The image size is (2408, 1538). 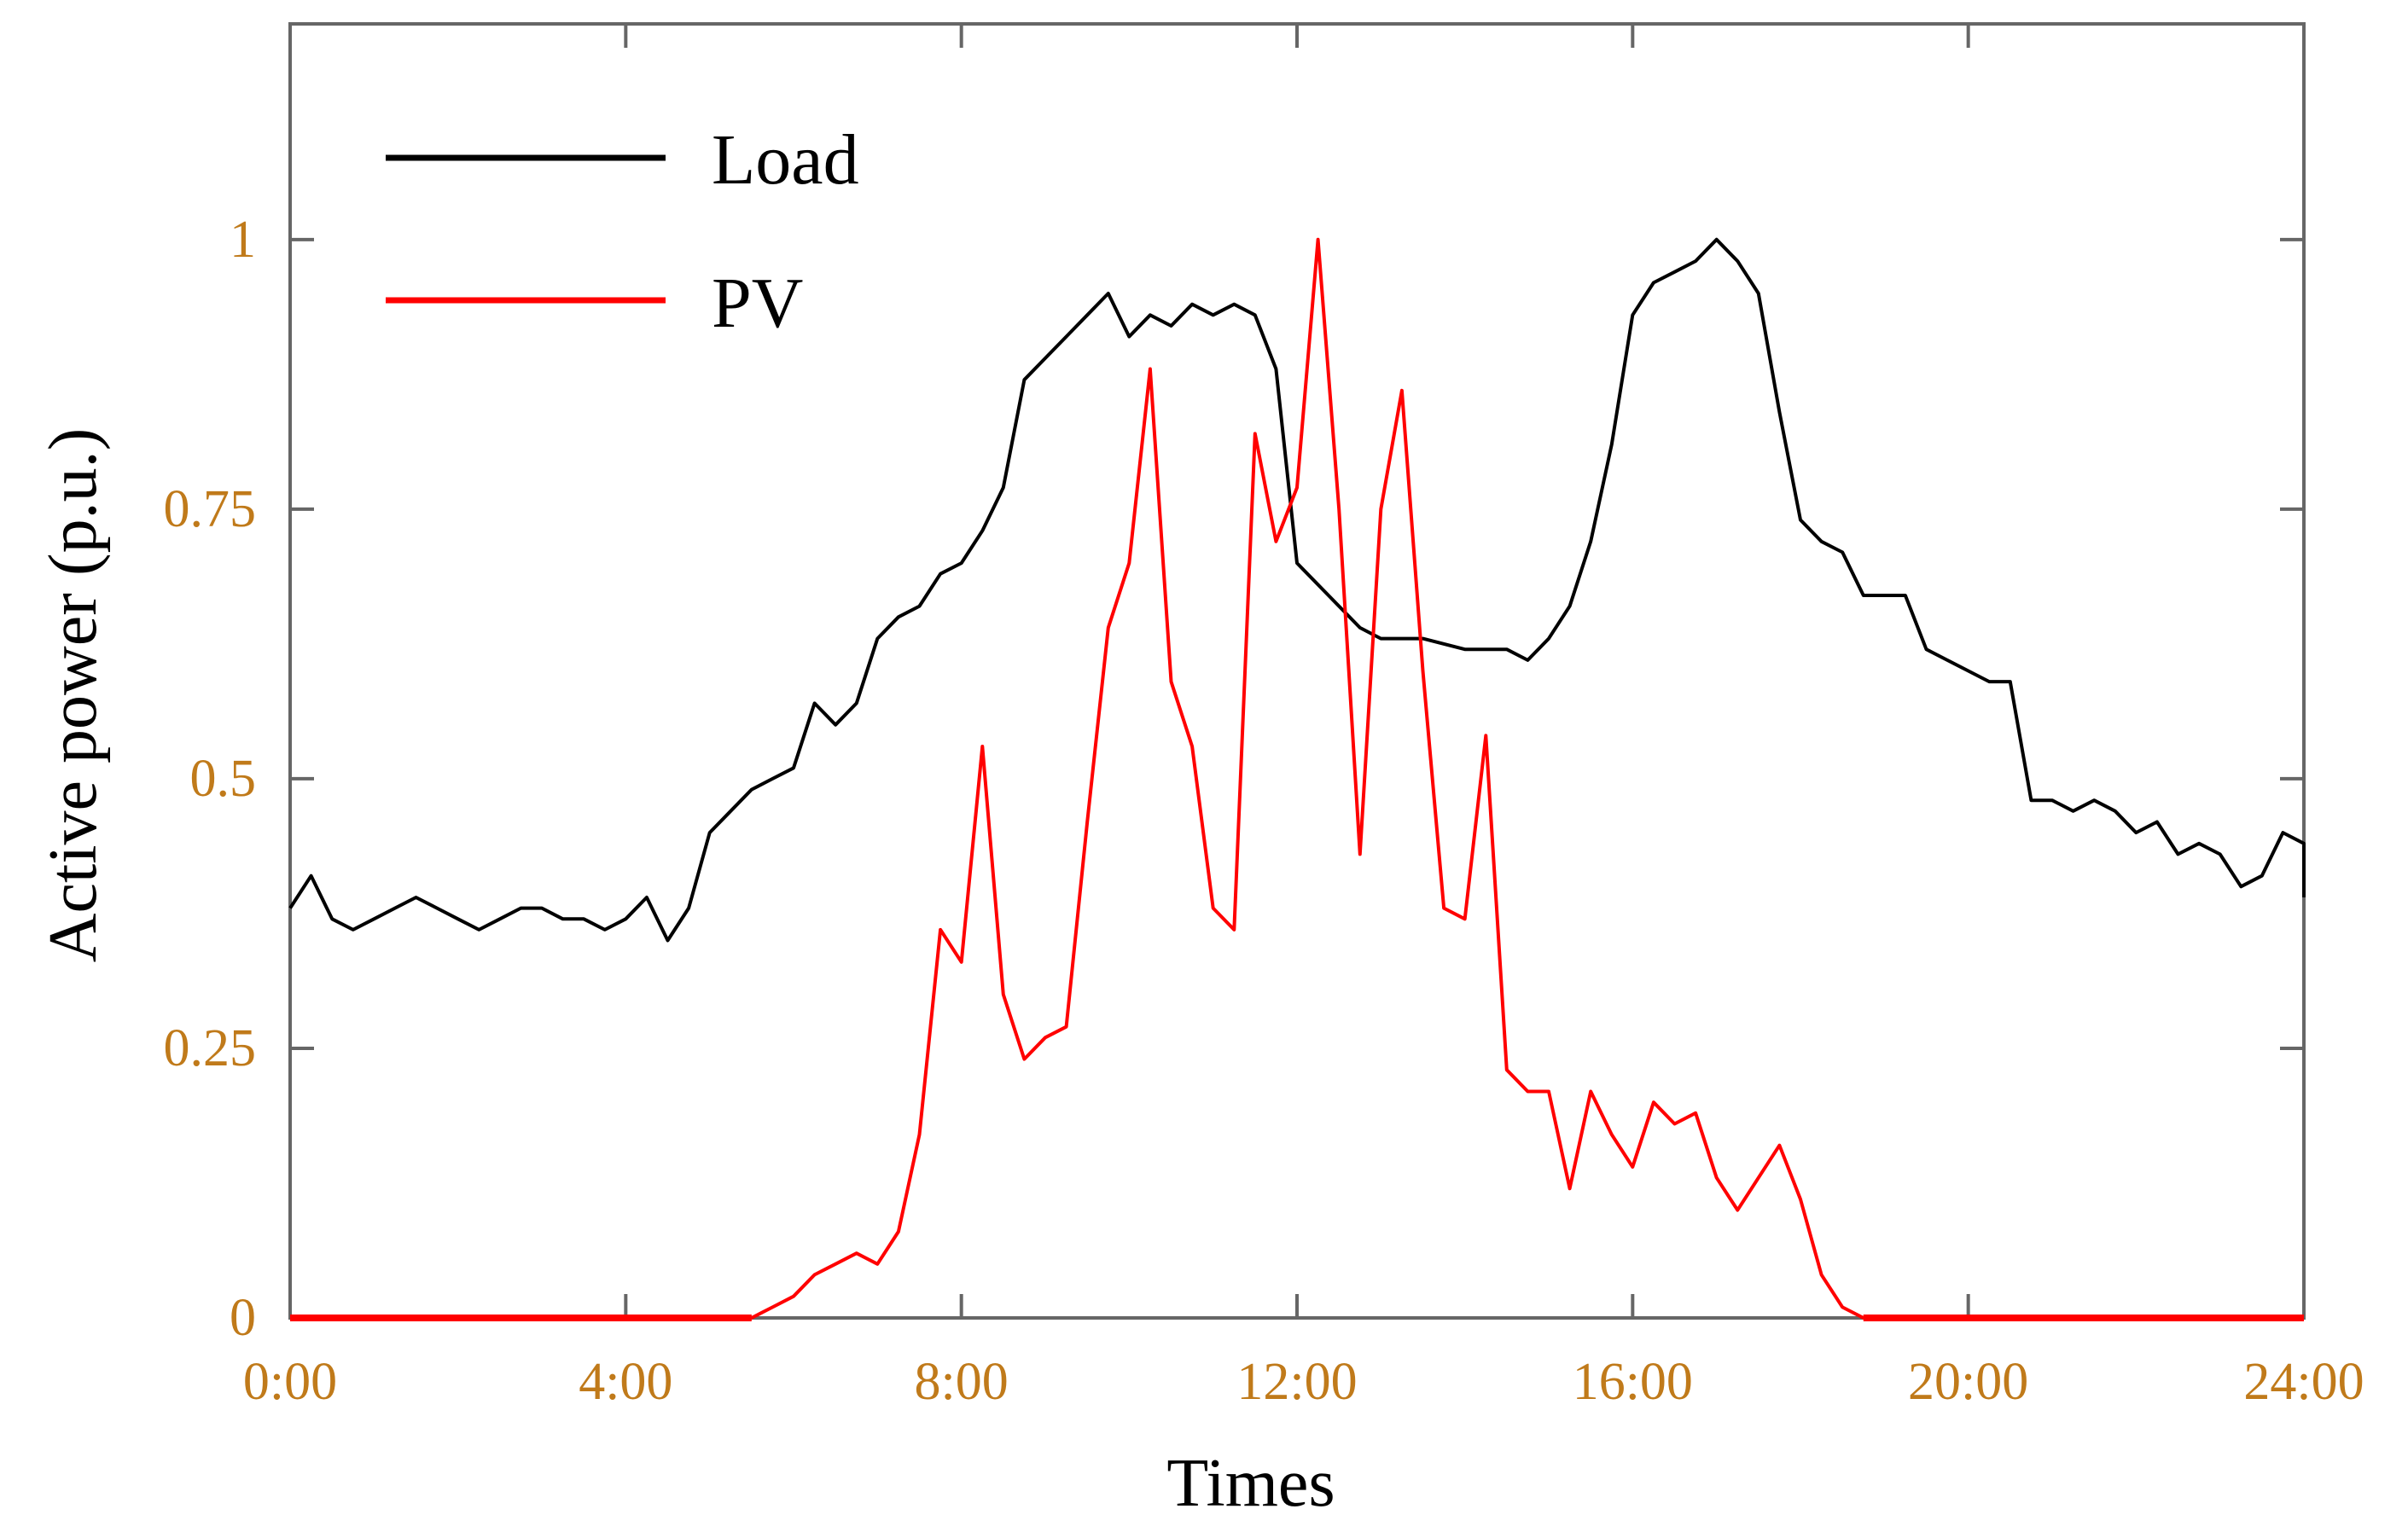 What do you see at coordinates (2303, 1382) in the screenshot?
I see `x-tick-label: 24:00` at bounding box center [2303, 1382].